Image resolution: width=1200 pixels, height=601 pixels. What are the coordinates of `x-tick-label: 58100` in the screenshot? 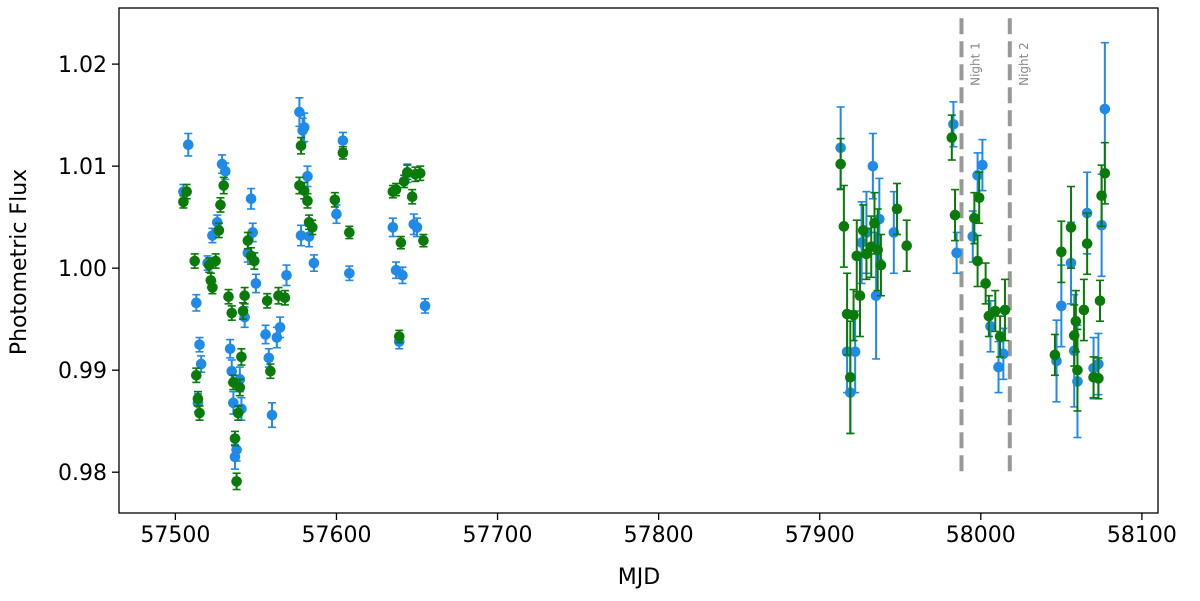 It's located at (1142, 535).